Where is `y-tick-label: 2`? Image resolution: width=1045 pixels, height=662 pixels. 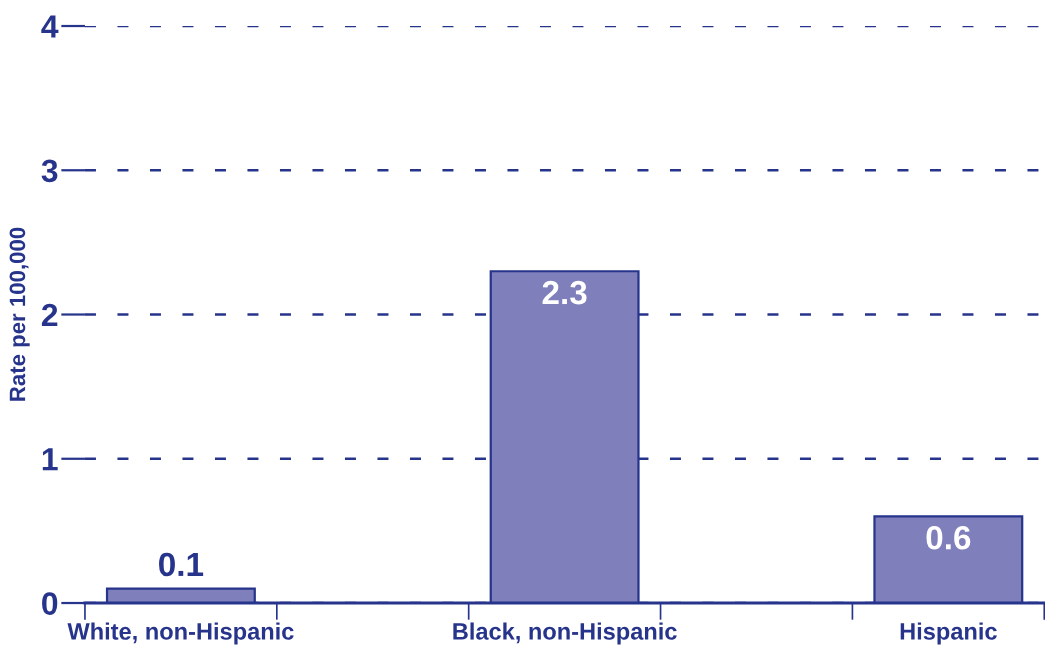 y-tick-label: 2 is located at coordinates (49, 315).